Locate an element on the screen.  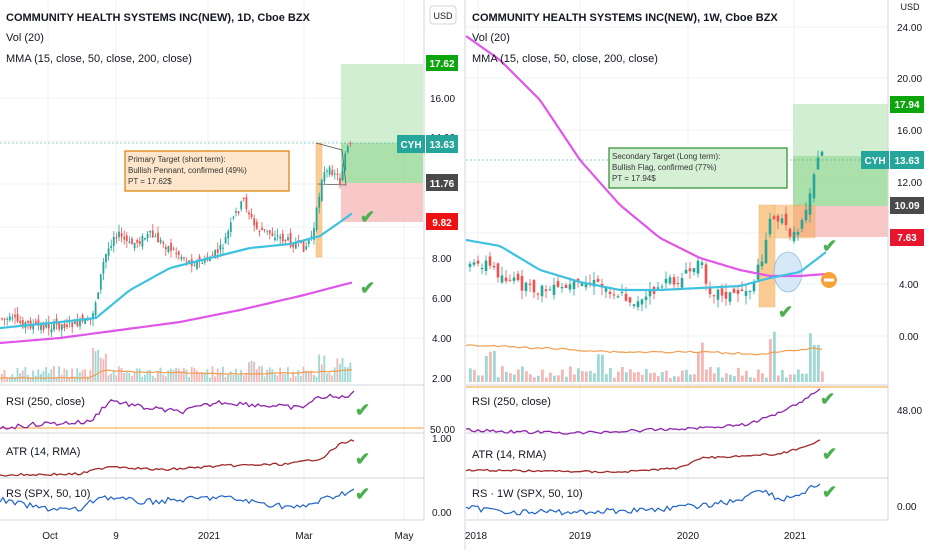
right-volume-bars is located at coordinates (646, 356).